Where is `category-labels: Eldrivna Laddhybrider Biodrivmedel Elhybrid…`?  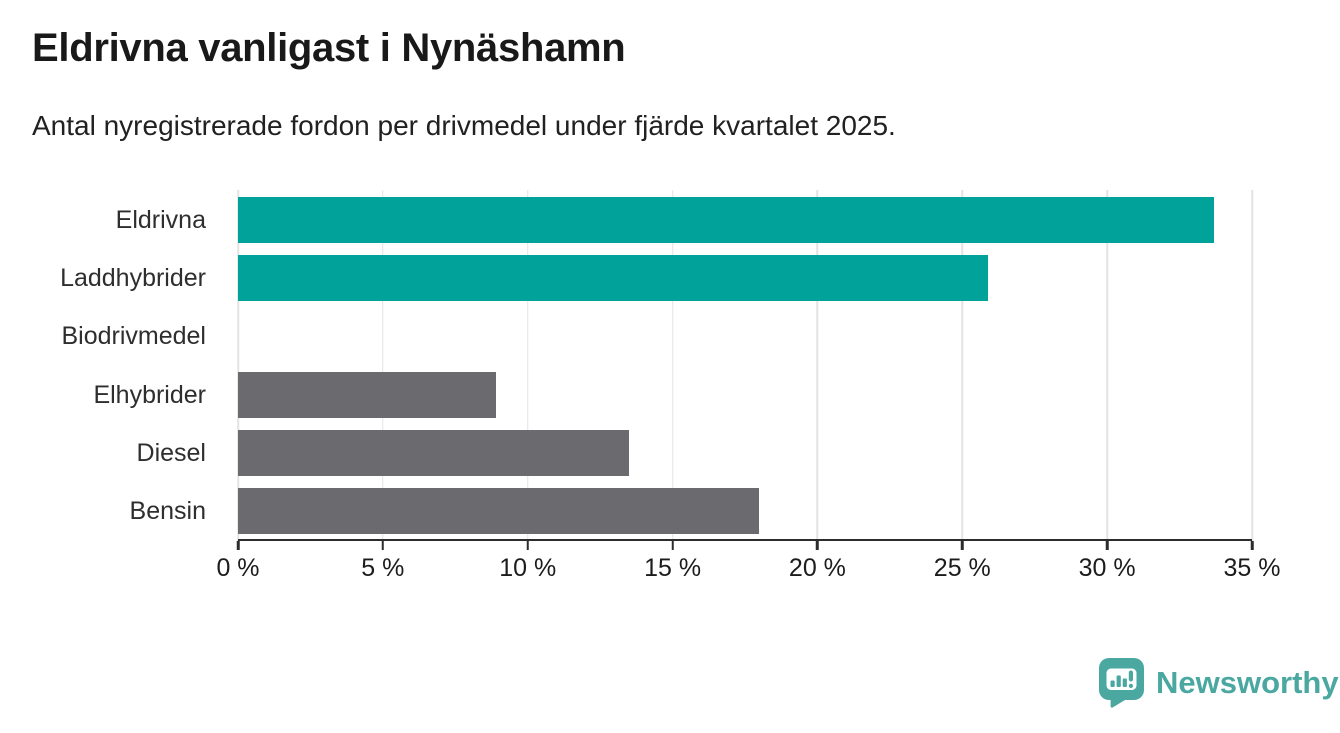 category-labels: Eldrivna Laddhybrider Biodrivmedel Elhybrid… is located at coordinates (111, 365).